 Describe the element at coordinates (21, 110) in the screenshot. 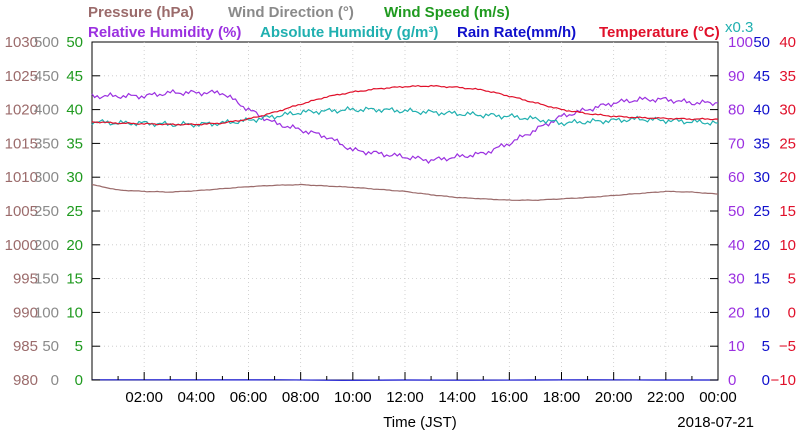

I see `left-tick-label-pressure: 1020` at that location.